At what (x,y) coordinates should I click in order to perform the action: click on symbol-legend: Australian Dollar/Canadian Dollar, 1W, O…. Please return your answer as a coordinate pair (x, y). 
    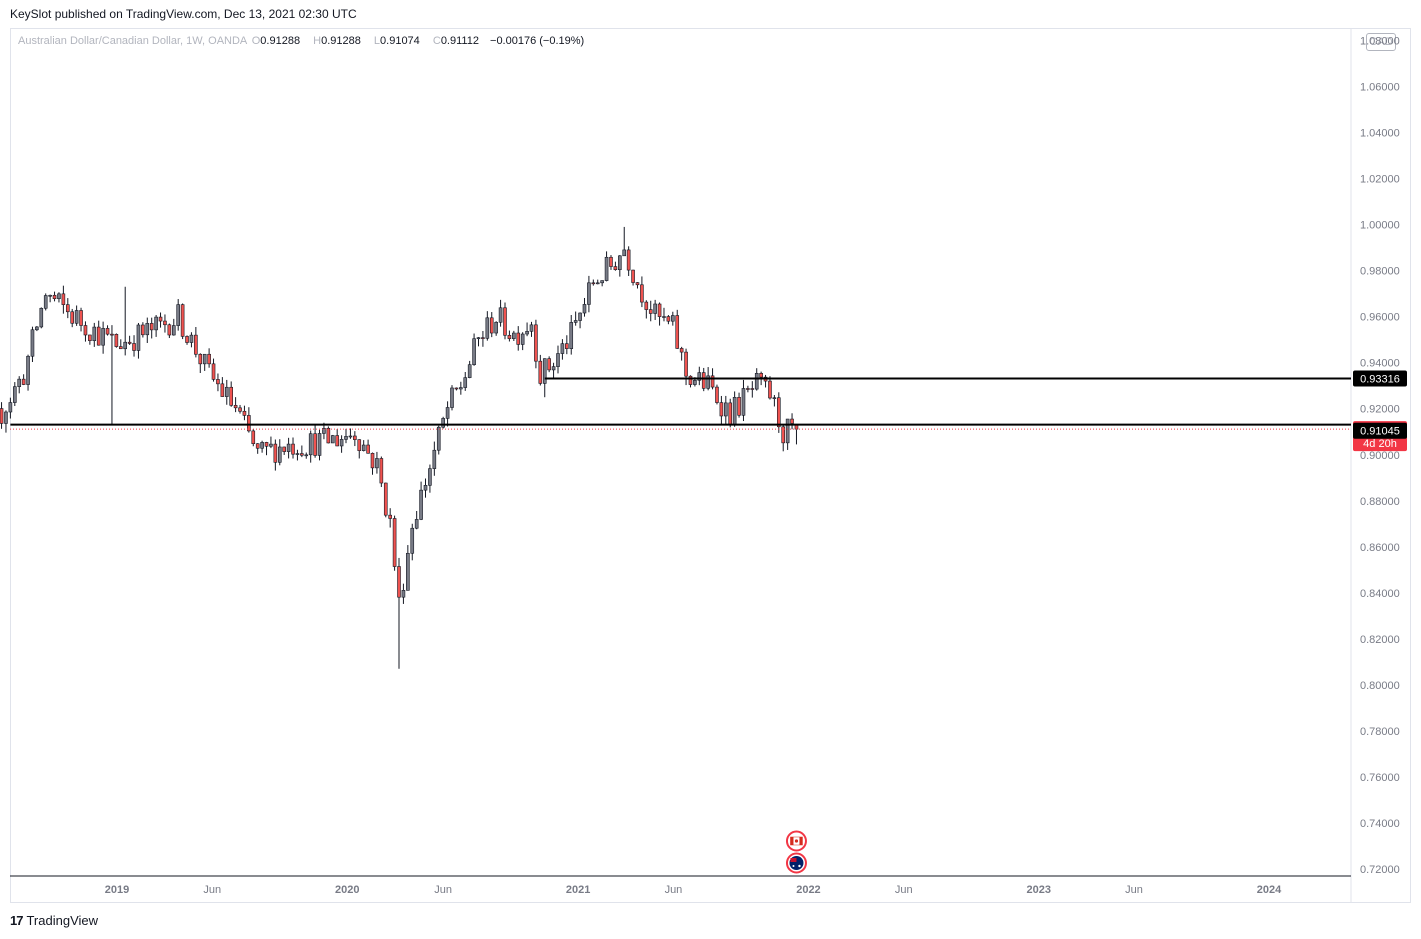
    Looking at the image, I should click on (305, 41).